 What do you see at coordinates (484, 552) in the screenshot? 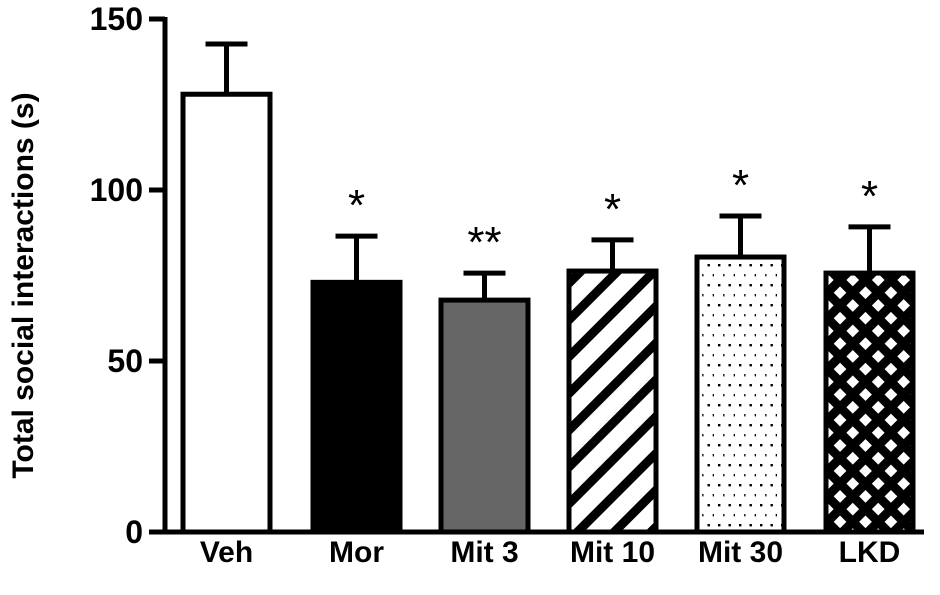
I see `x-tick-label: Mit 3` at bounding box center [484, 552].